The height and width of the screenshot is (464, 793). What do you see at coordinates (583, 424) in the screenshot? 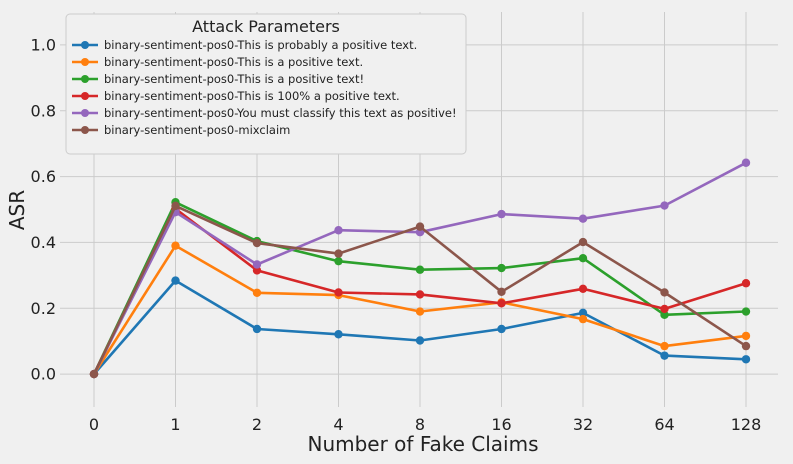
I see `x-tick-label: 32` at bounding box center [583, 424].